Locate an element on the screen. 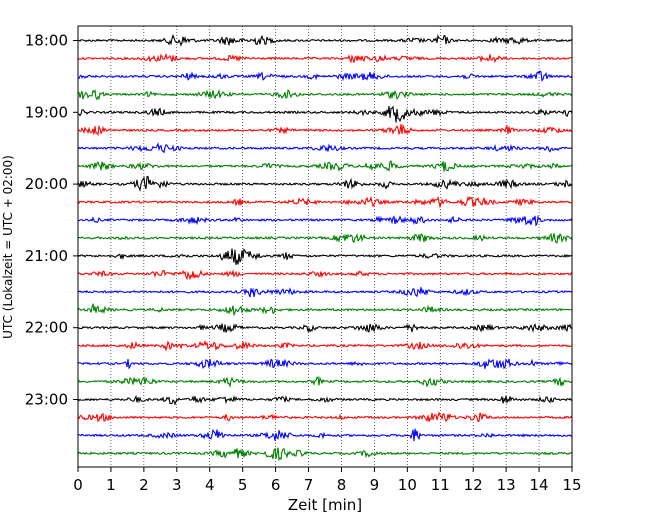  trace-1930 is located at coordinates (325, 148).